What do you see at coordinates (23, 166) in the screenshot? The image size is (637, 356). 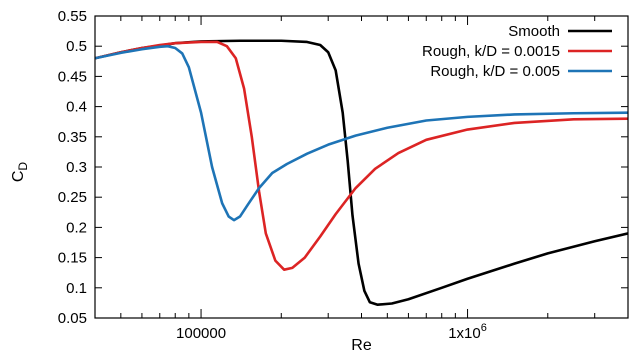 I see `y-axis-label-subscript: D` at bounding box center [23, 166].